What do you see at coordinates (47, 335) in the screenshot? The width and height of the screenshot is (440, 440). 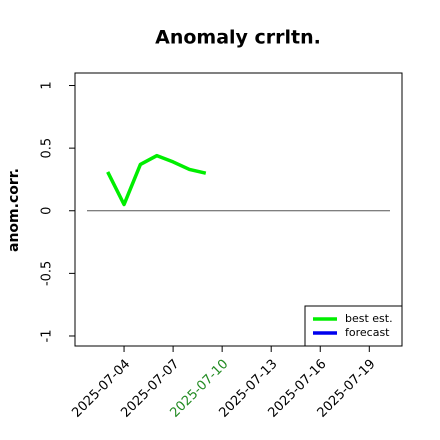 I see `y-tick-label: -1` at bounding box center [47, 335].